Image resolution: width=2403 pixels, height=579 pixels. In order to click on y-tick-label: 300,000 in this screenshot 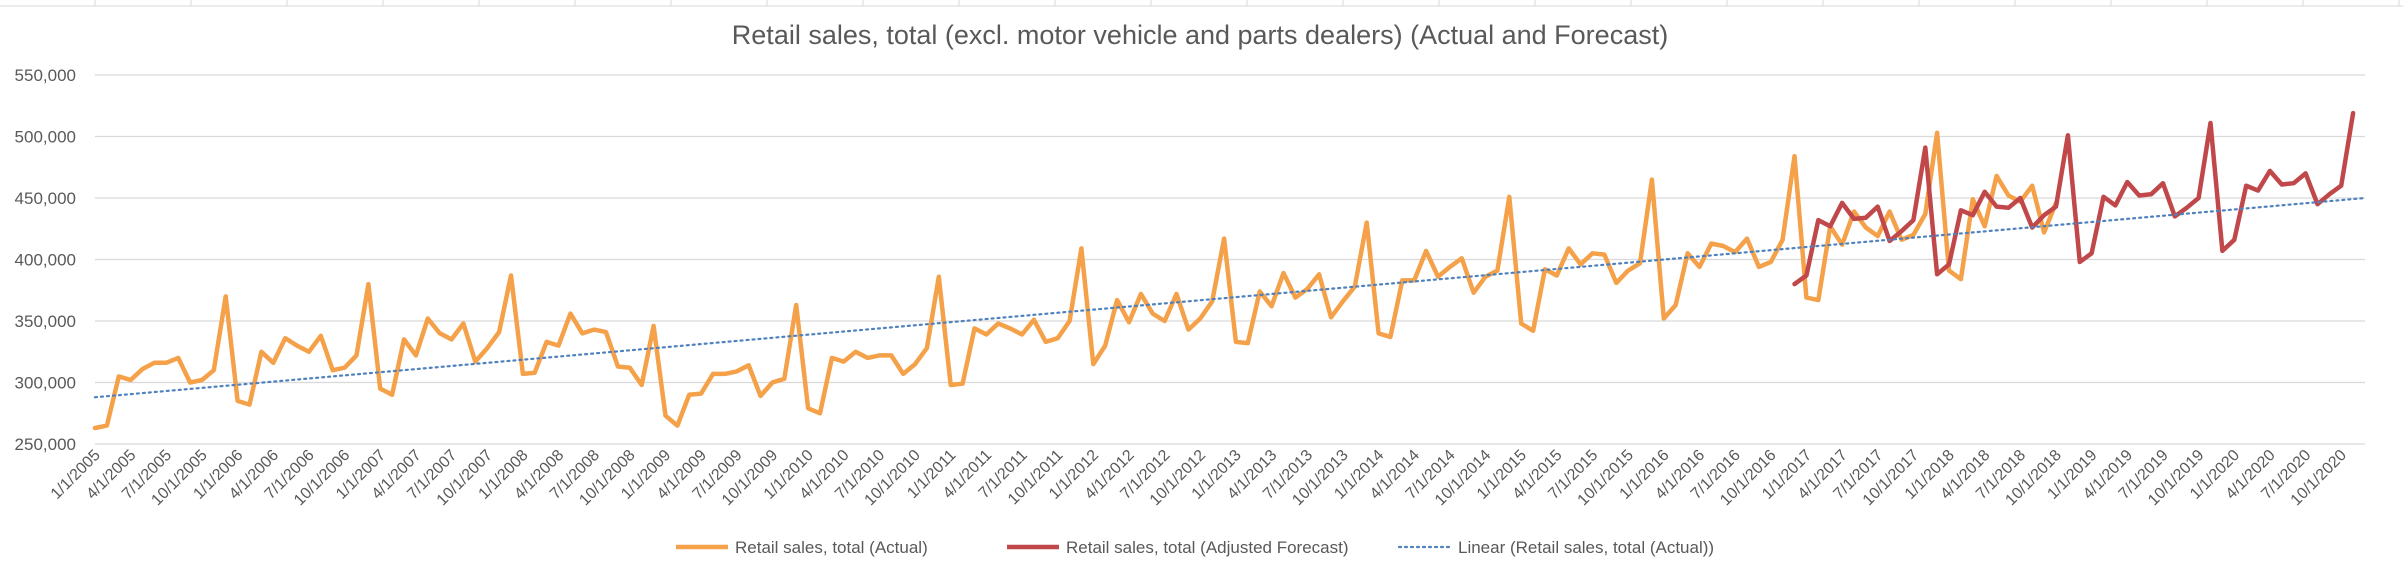, I will do `click(45, 383)`.